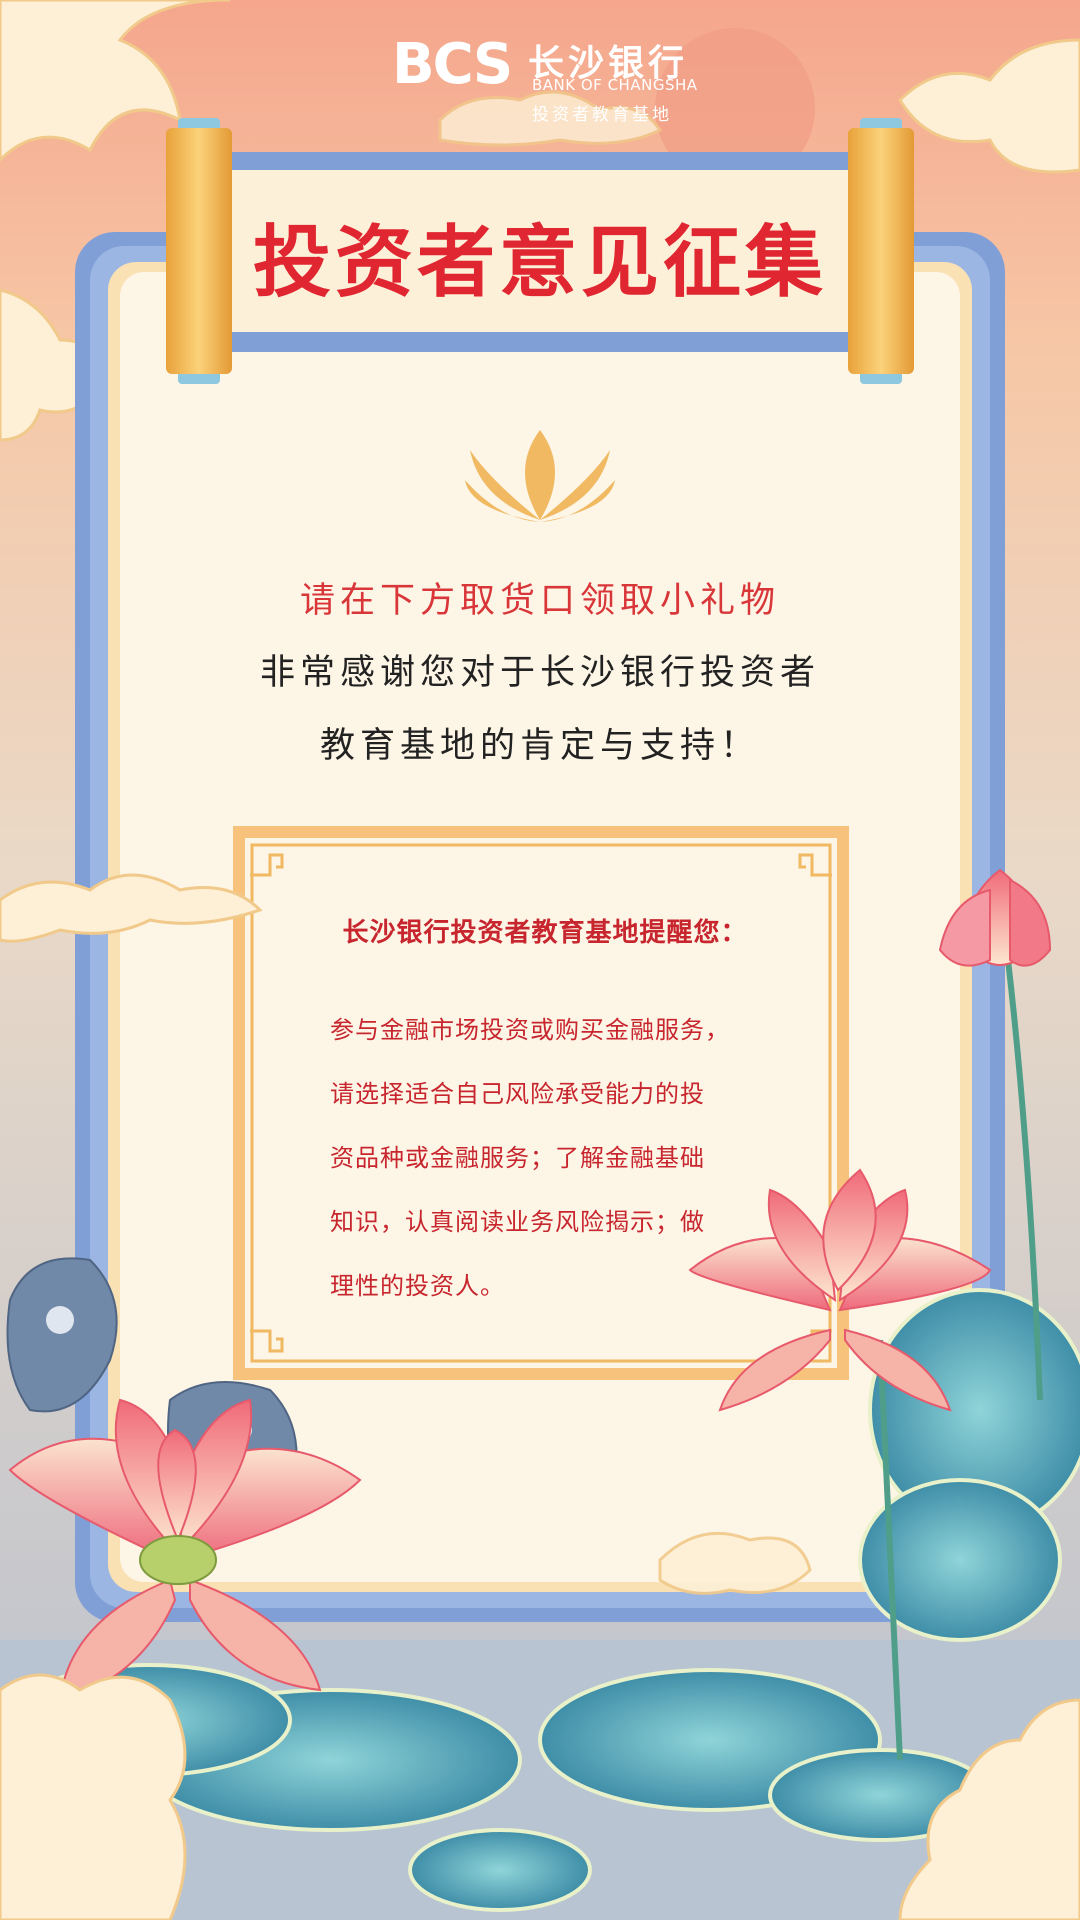 The width and height of the screenshot is (1080, 1920). What do you see at coordinates (517, 1094) in the screenshot?
I see `reminder-line: 请选择适合自己风险承受能力的投` at bounding box center [517, 1094].